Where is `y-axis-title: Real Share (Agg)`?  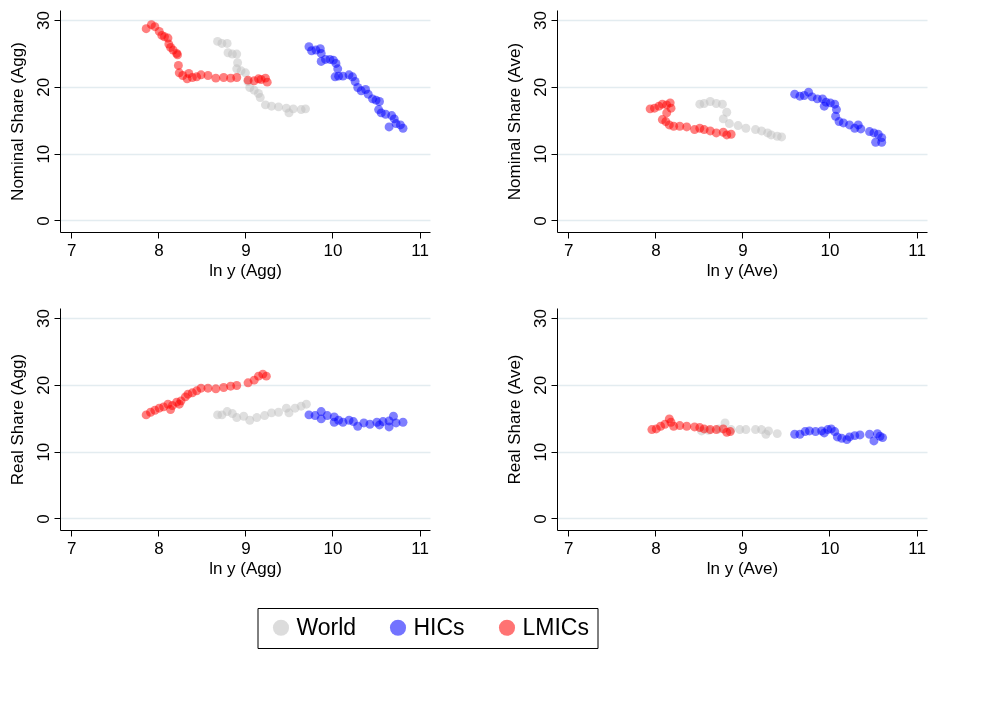 y-axis-title: Real Share (Agg) is located at coordinates (17, 419).